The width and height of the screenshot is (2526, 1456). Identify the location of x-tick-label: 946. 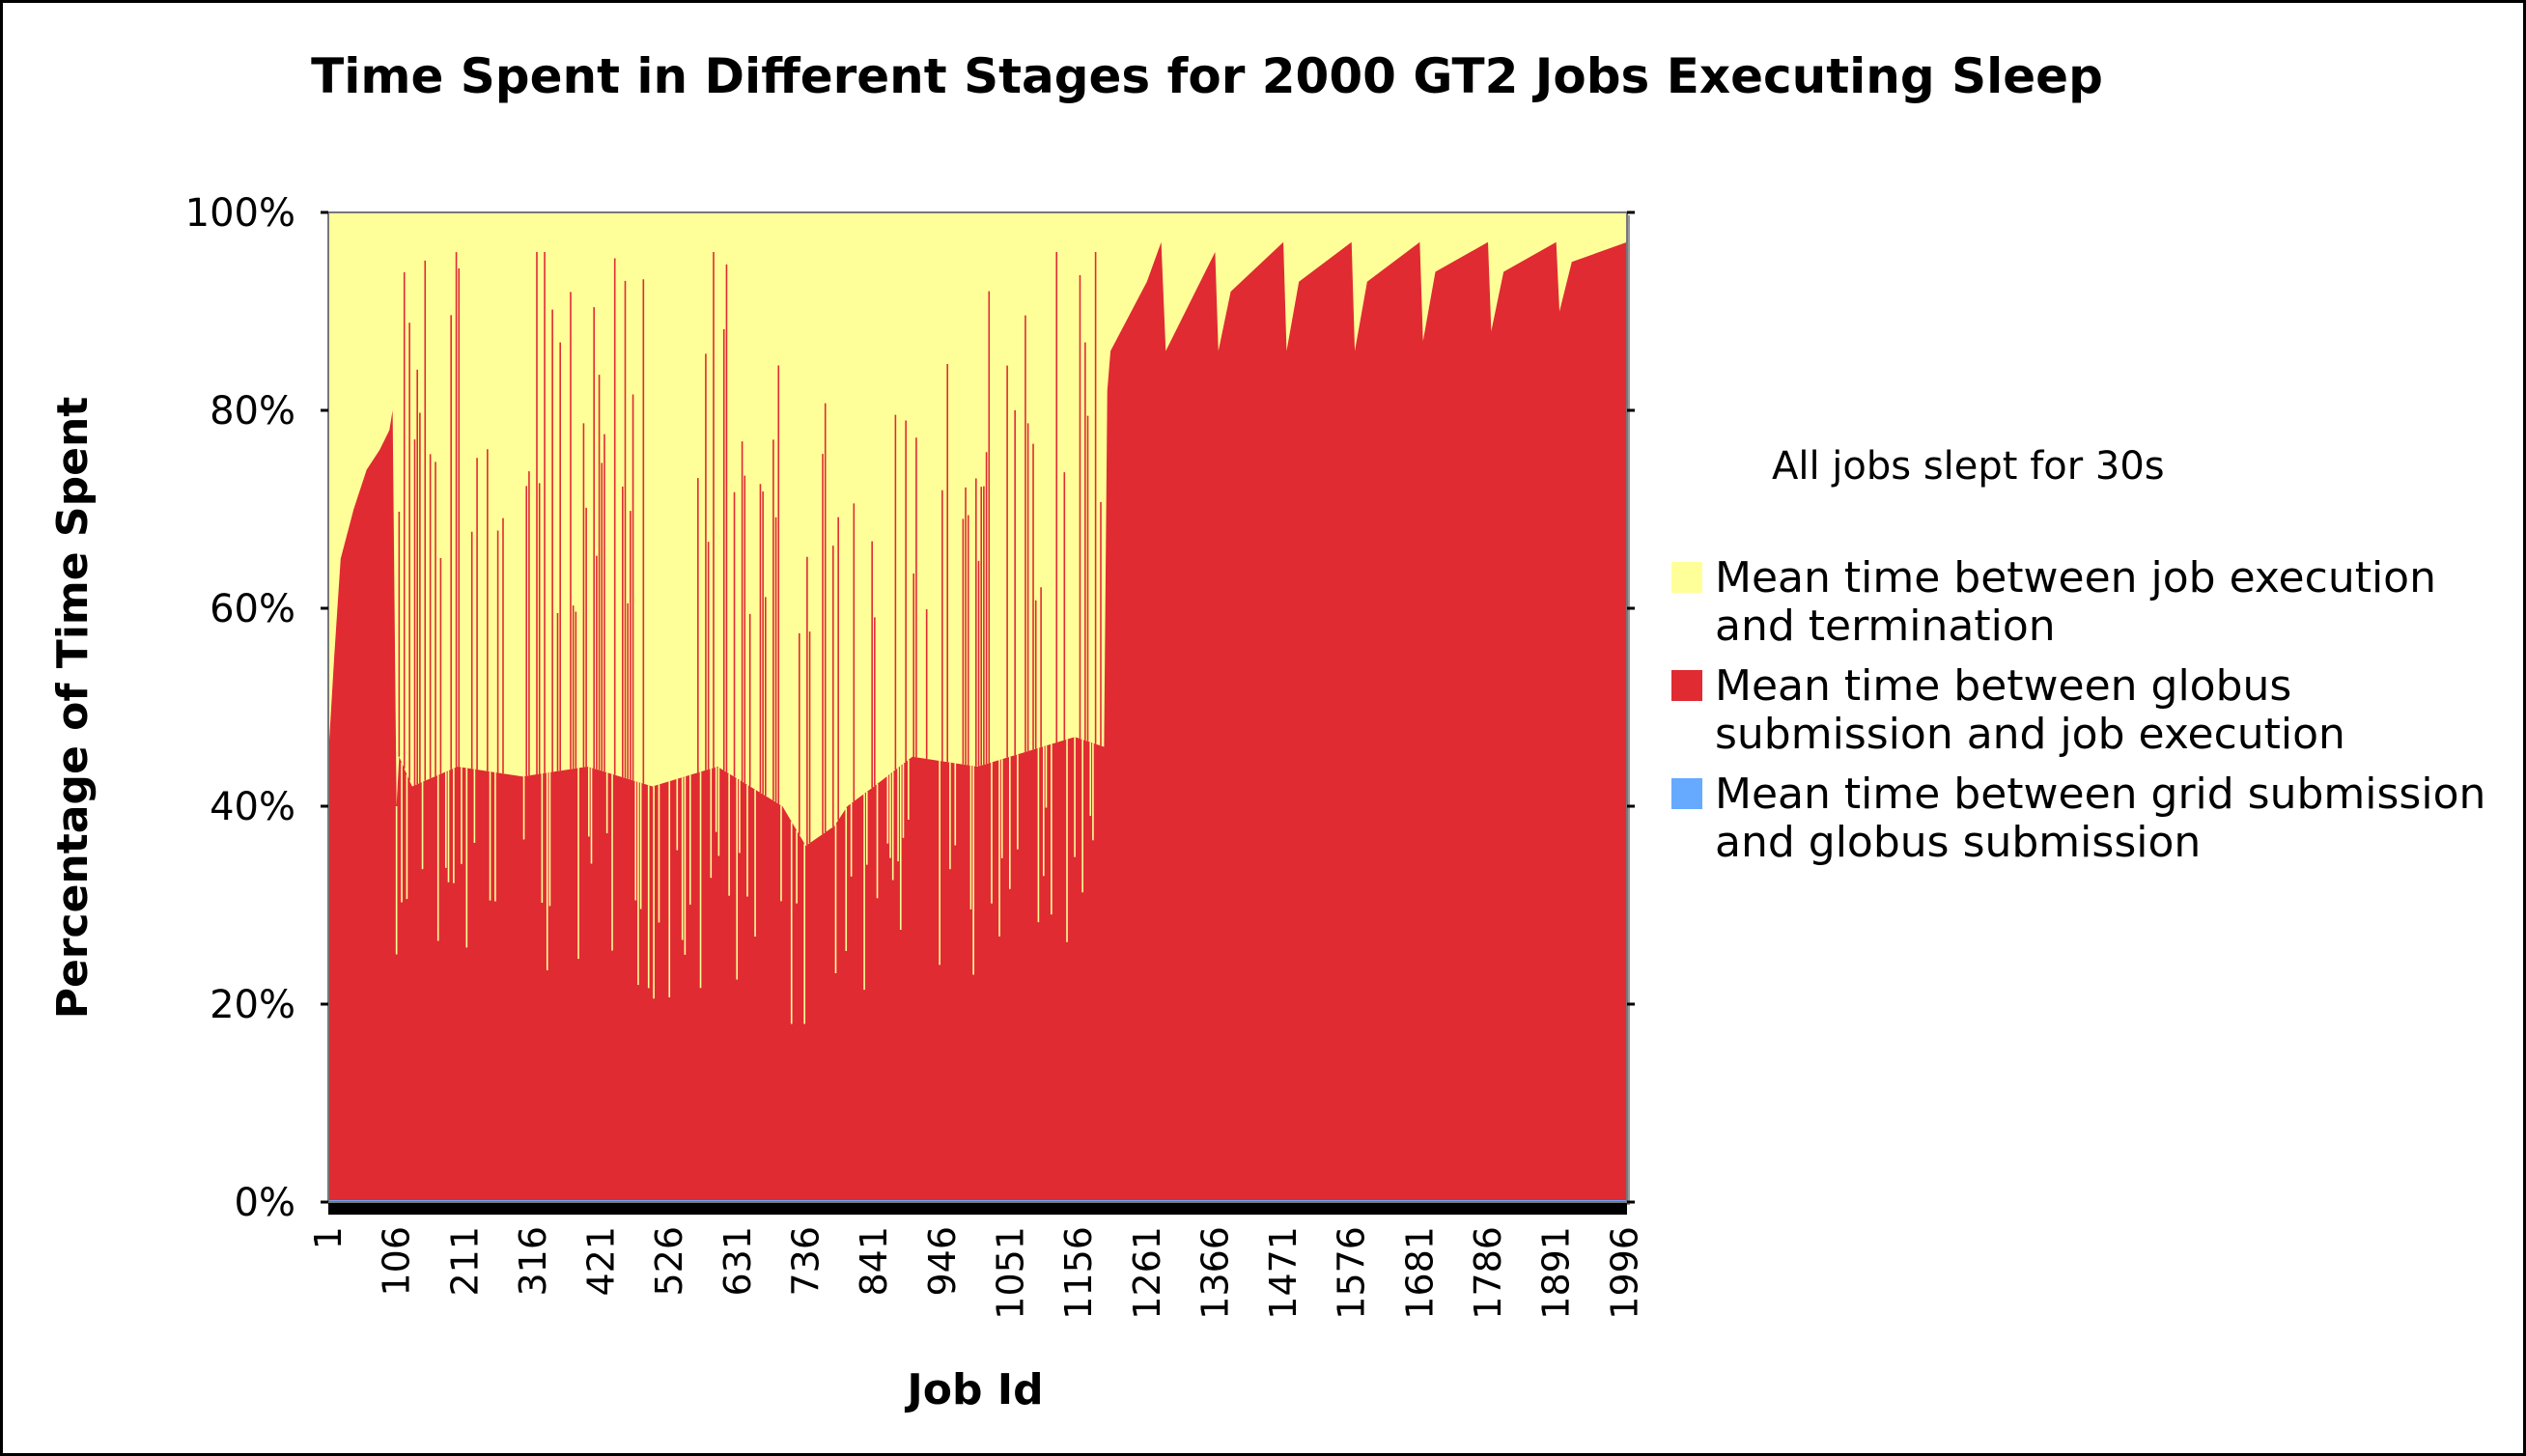
(942, 1262).